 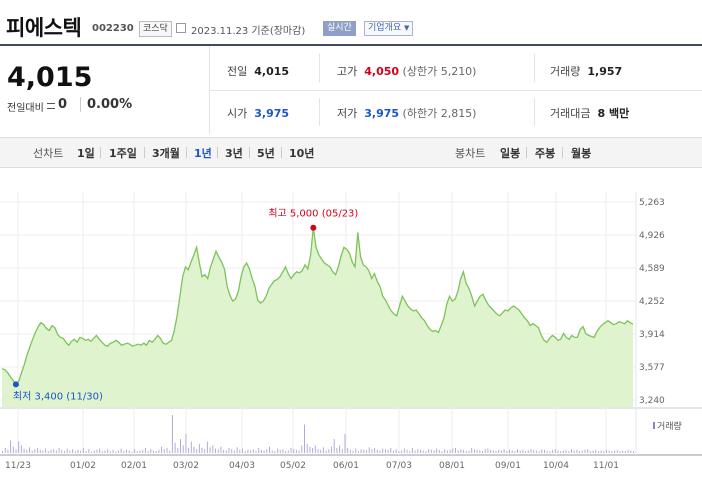 What do you see at coordinates (586, 71) in the screenshot?
I see `volume: 거래량 1,957` at bounding box center [586, 71].